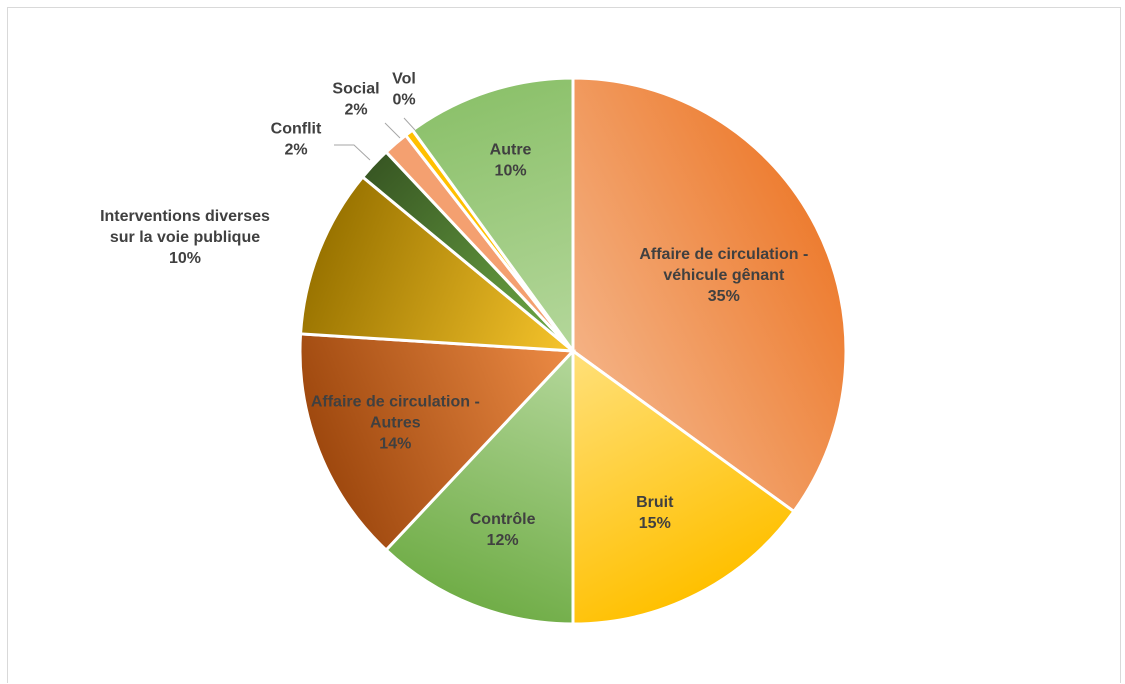  What do you see at coordinates (655, 502) in the screenshot?
I see `data-label-category: Bruit` at bounding box center [655, 502].